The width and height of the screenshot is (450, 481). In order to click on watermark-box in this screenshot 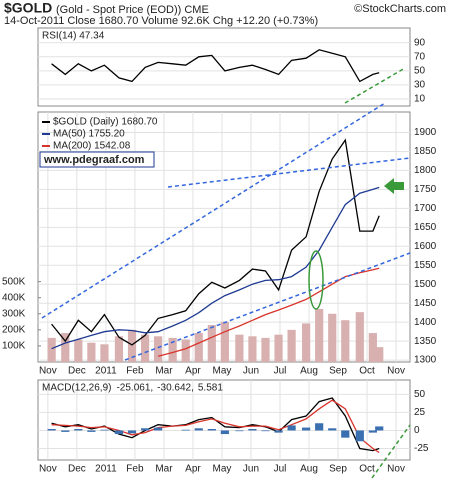, I will do `click(97, 159)`.